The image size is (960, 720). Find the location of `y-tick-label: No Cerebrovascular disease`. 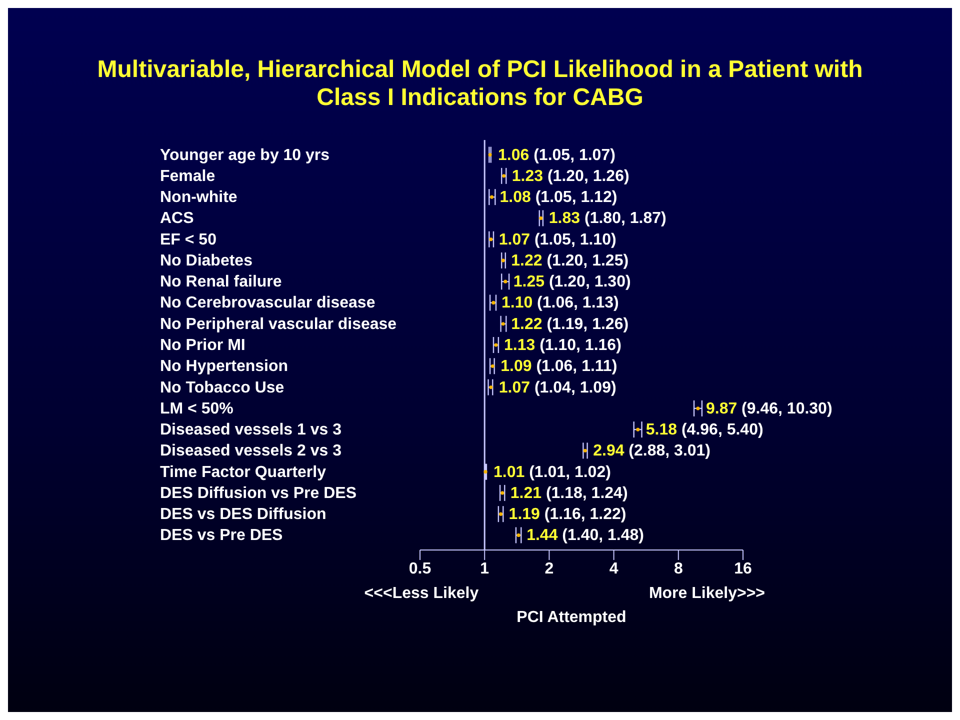

y-tick-label: No Cerebrovascular disease is located at coordinates (268, 303).